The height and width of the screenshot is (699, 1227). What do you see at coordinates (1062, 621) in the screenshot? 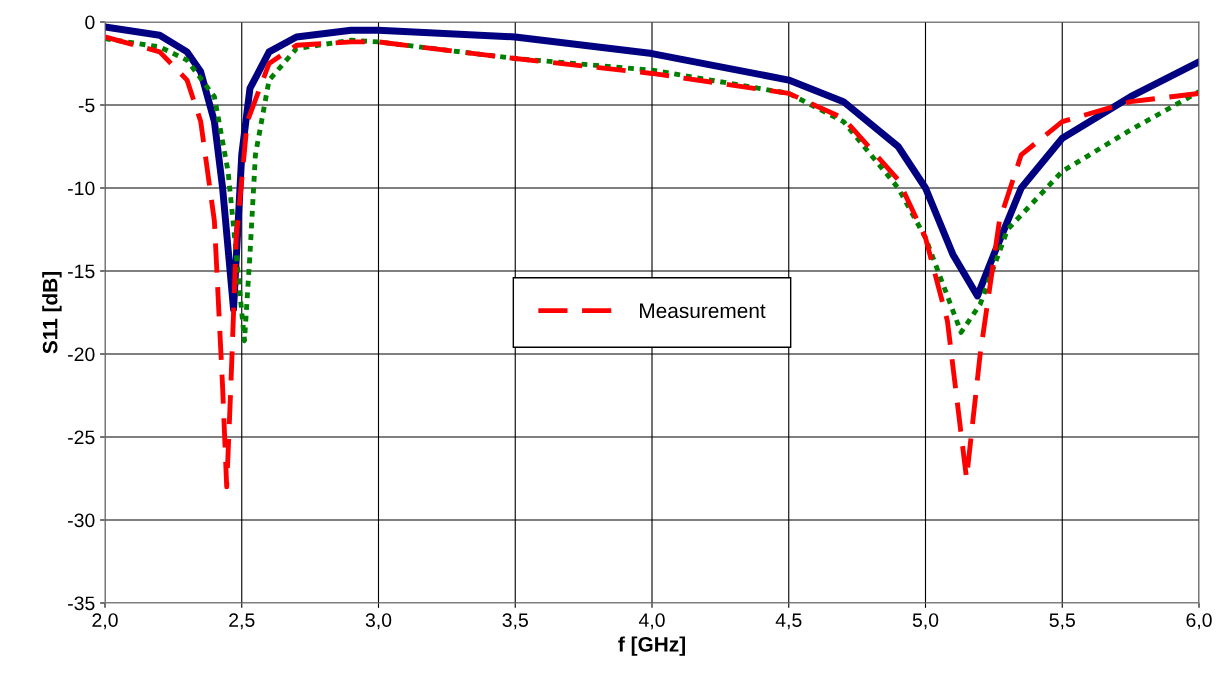
I see `x-tick-label: 5,5` at bounding box center [1062, 621].